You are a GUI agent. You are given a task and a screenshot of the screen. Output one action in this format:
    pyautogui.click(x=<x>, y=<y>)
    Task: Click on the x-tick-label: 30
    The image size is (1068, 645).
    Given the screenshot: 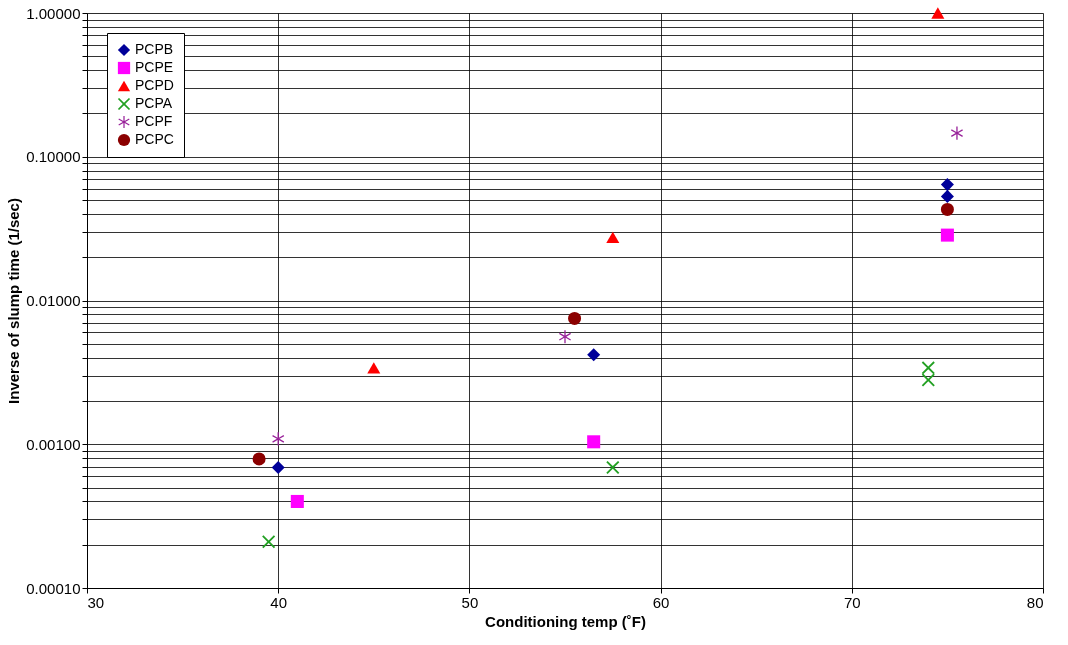 What is the action you would take?
    pyautogui.click(x=96, y=602)
    